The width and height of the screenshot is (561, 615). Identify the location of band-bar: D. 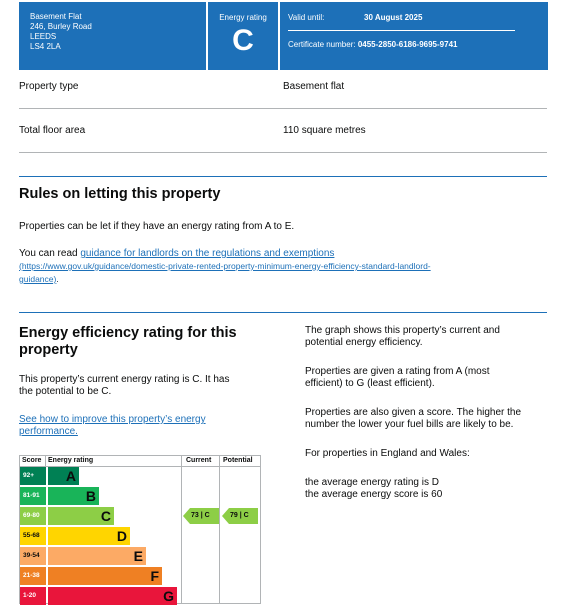
(89, 536).